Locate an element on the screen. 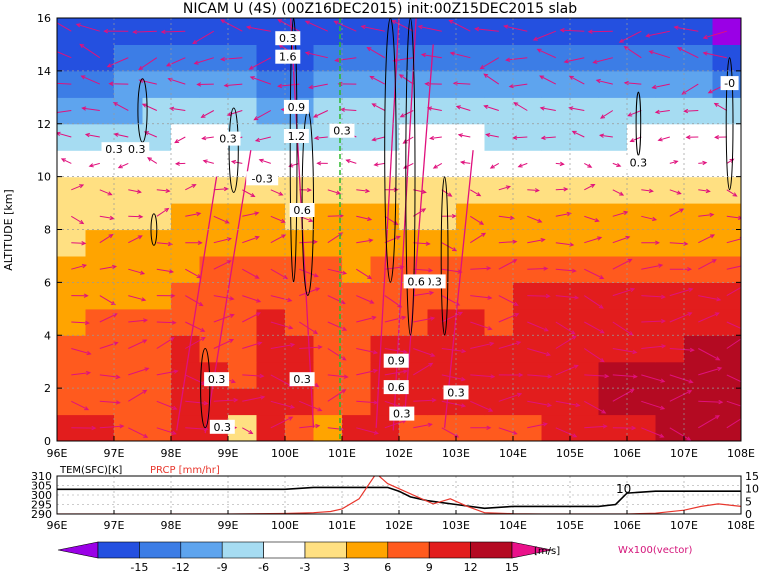 Image resolution: width=767 pixels, height=575 pixels. colorbar-tick-label: -9 is located at coordinates (222, 567).